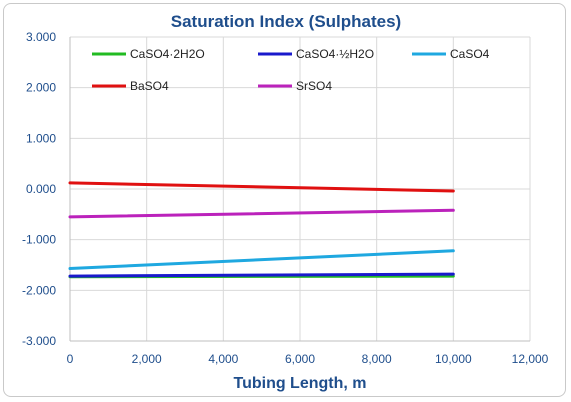  I want to click on x-tick-label: 10,000, so click(453, 359).